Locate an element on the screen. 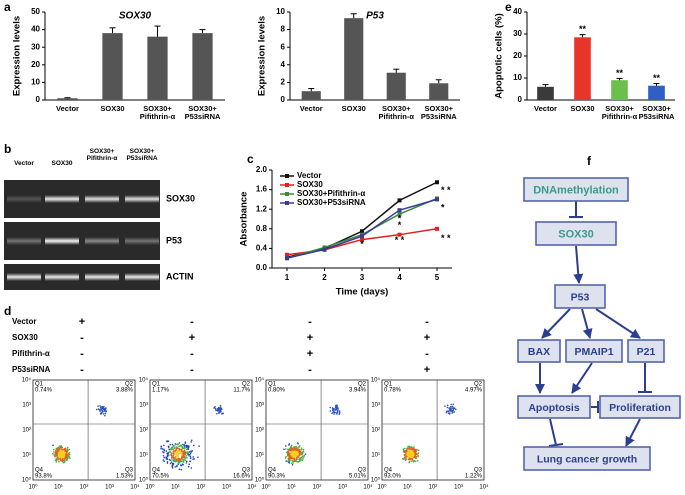 Image resolution: width=685 pixels, height=495 pixels. quadrant-value: 1.17% is located at coordinates (161, 391).